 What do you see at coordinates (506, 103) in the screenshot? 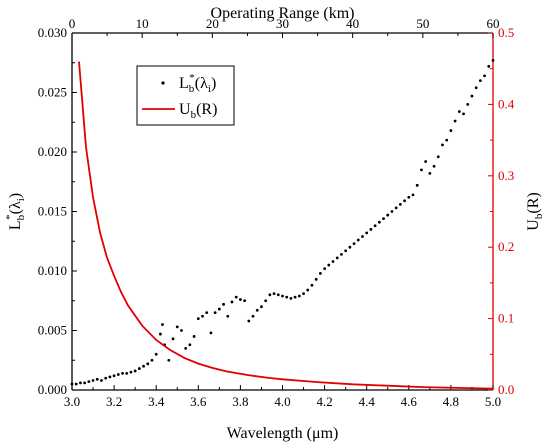
I see `right-tick-label: 0.4` at bounding box center [506, 103].